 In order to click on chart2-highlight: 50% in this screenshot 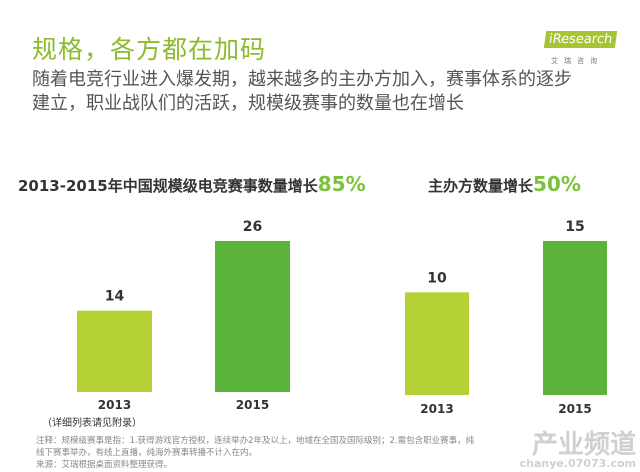, I will do `click(557, 184)`.